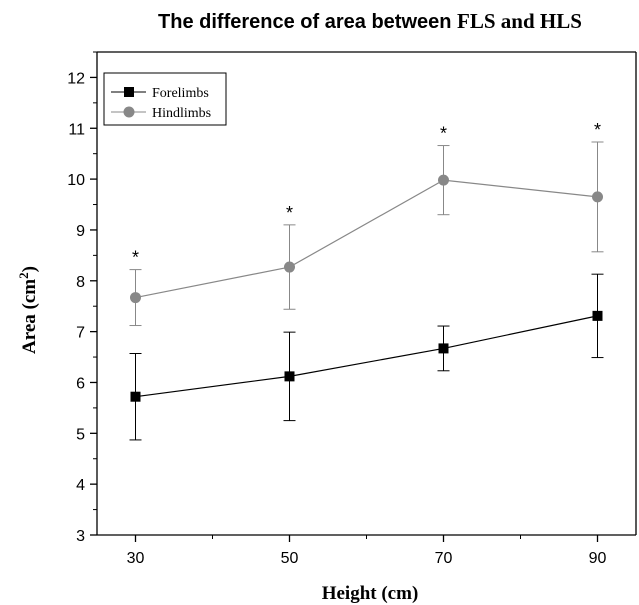  What do you see at coordinates (82, 298) in the screenshot?
I see `y-ticks: 3 4 5 6 7 8 9 10 11 12` at bounding box center [82, 298].